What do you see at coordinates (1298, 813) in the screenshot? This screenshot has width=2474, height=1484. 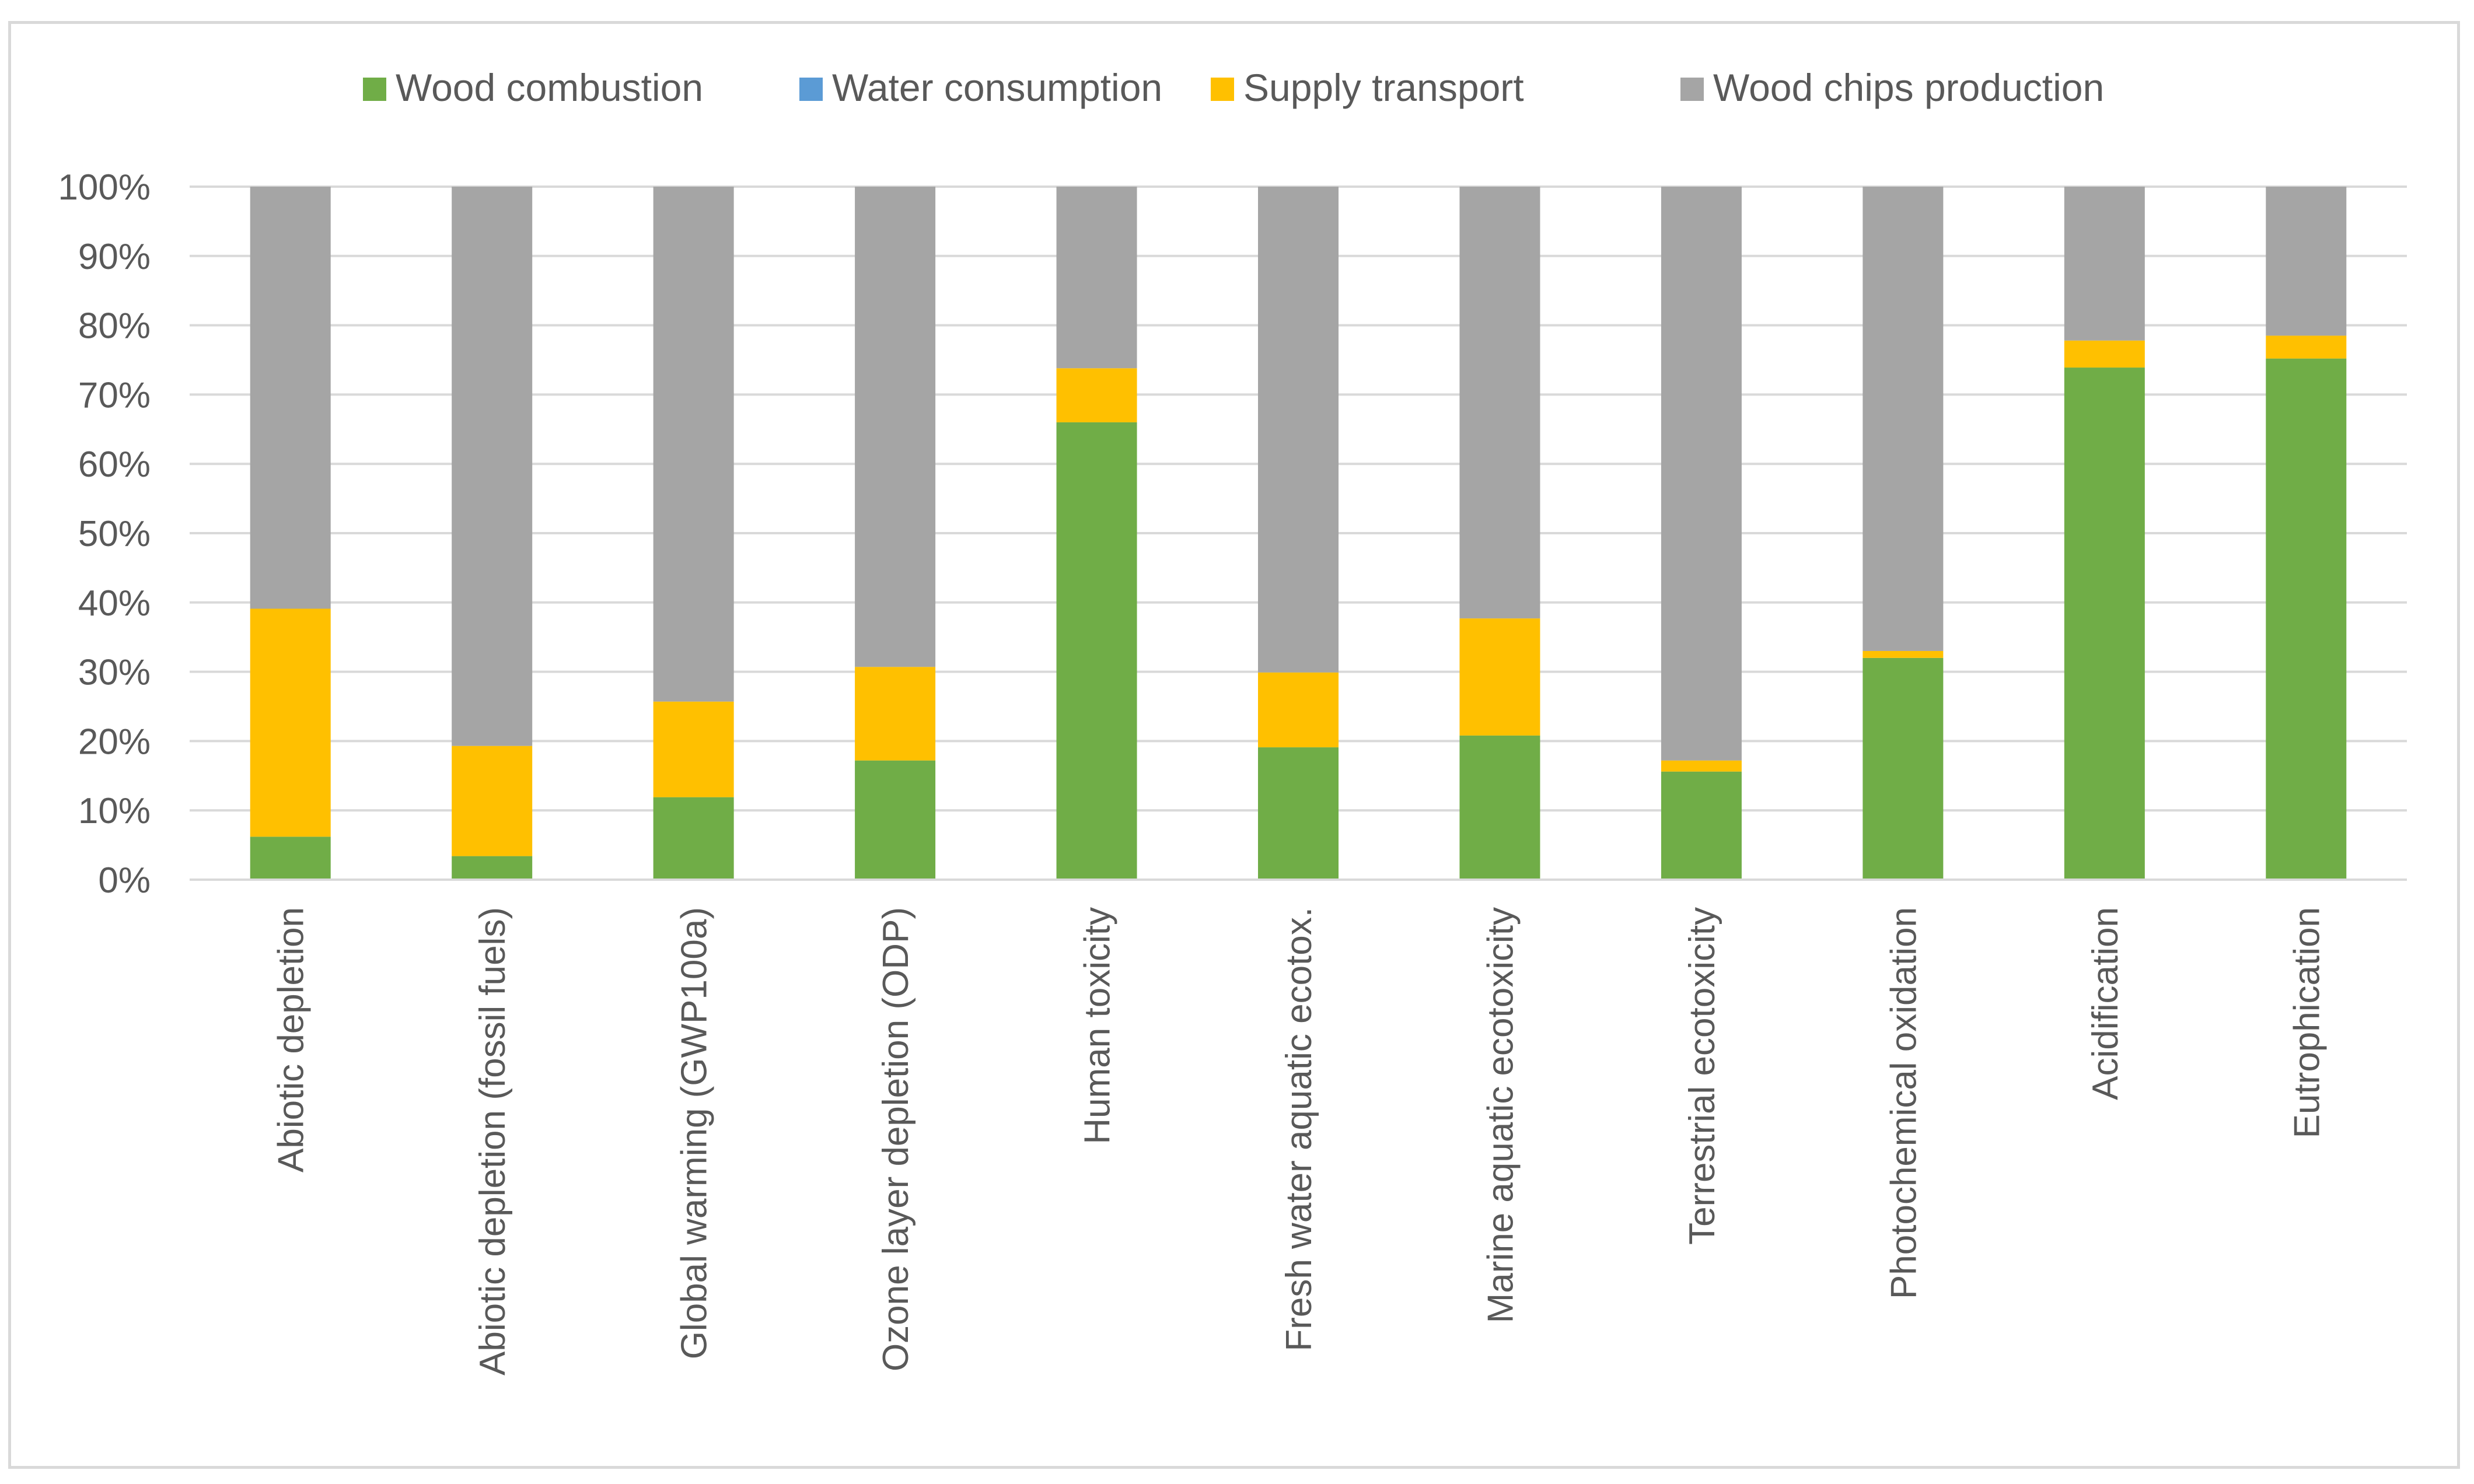 I see `bar-segment-wood-combustion-fresh-water-aquatic-ecotox` at bounding box center [1298, 813].